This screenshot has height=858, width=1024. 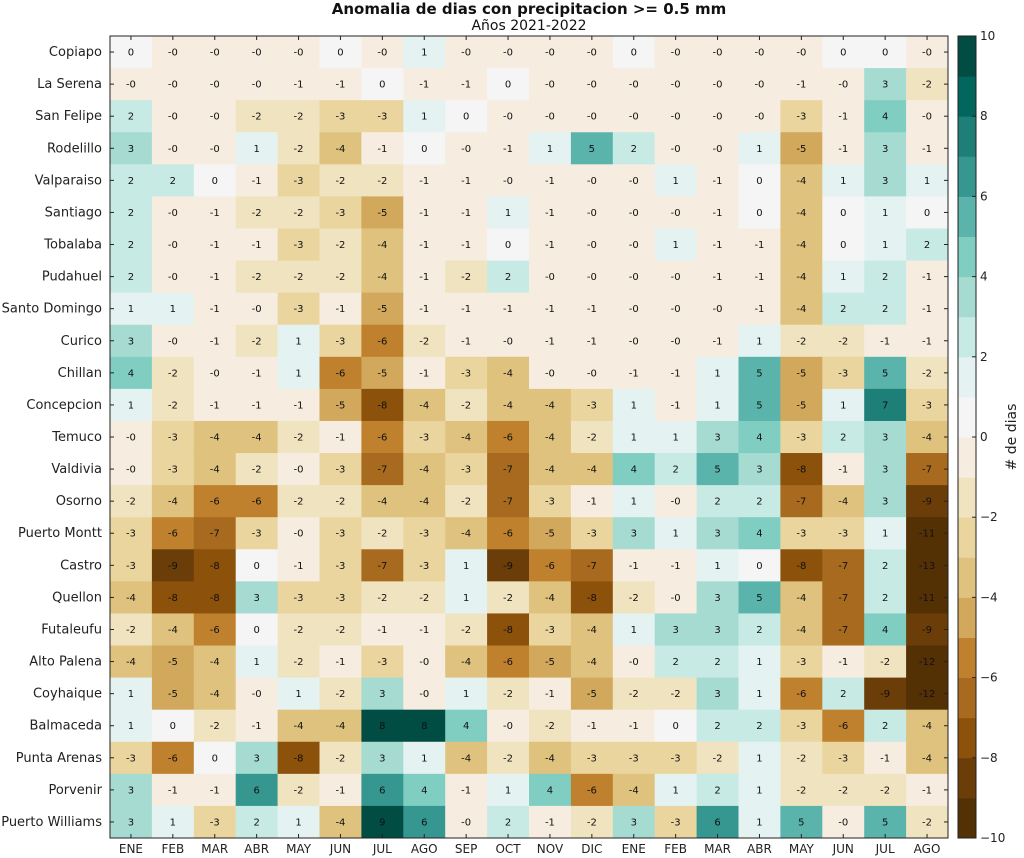 I want to click on station-label: Porvenir, so click(x=75, y=790).